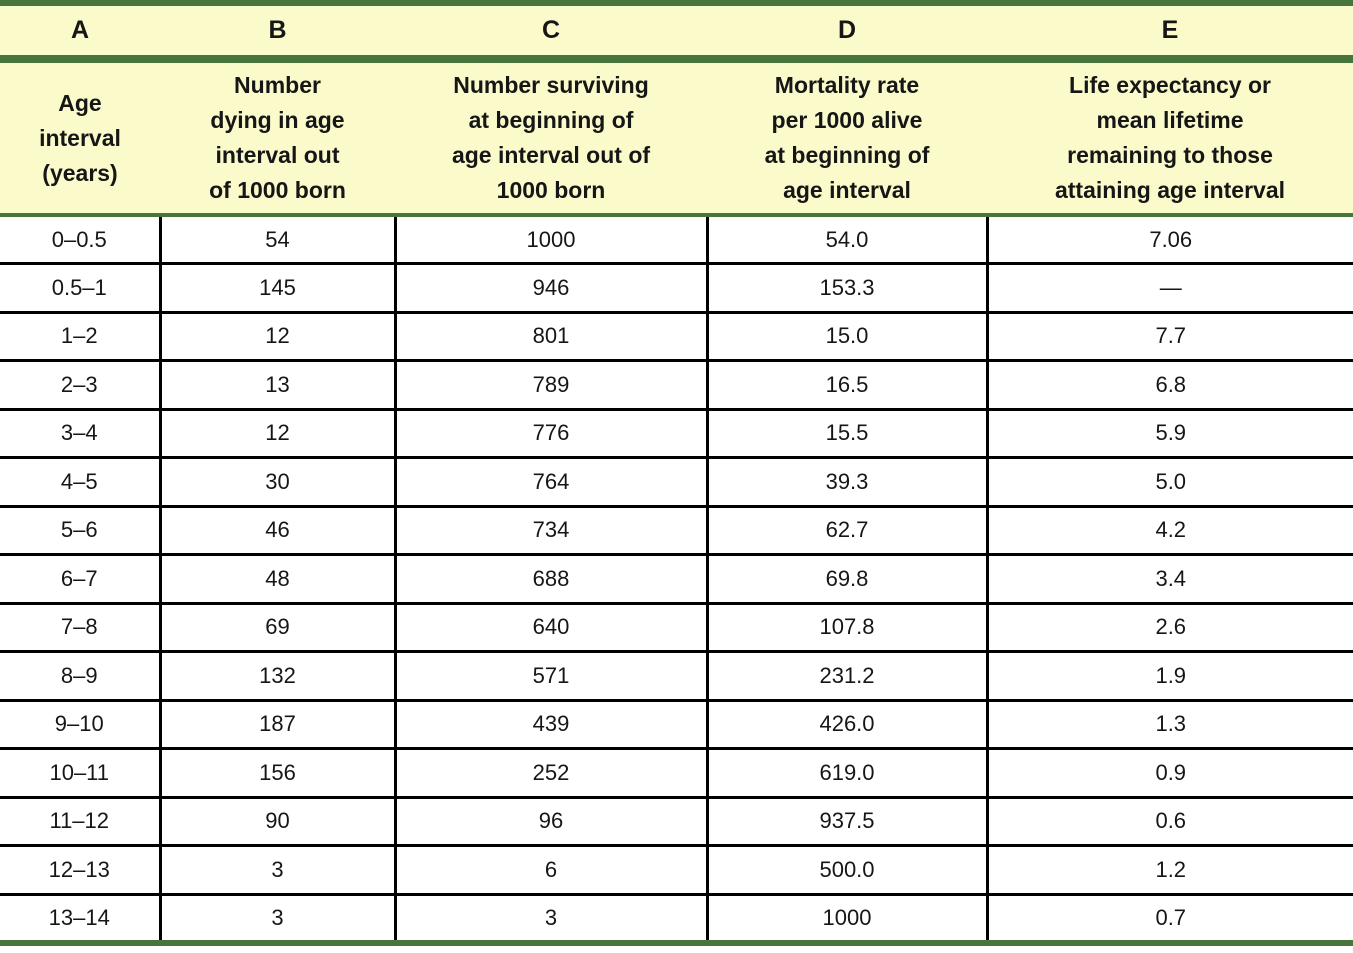 The image size is (1353, 953). What do you see at coordinates (551, 482) in the screenshot?
I see `cell-number-surviving: 764` at bounding box center [551, 482].